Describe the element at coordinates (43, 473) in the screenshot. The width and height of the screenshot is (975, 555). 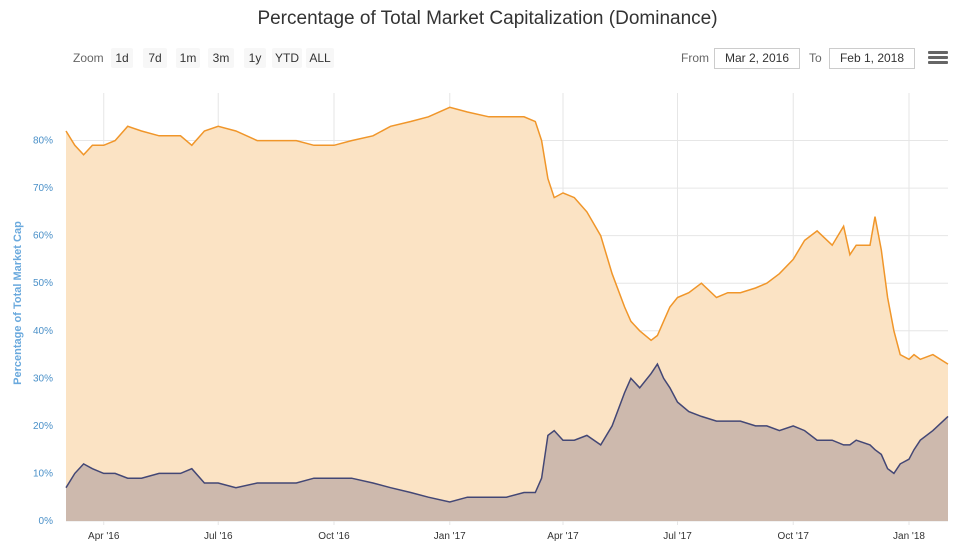
I see `y-tick-label: 10%` at that location.